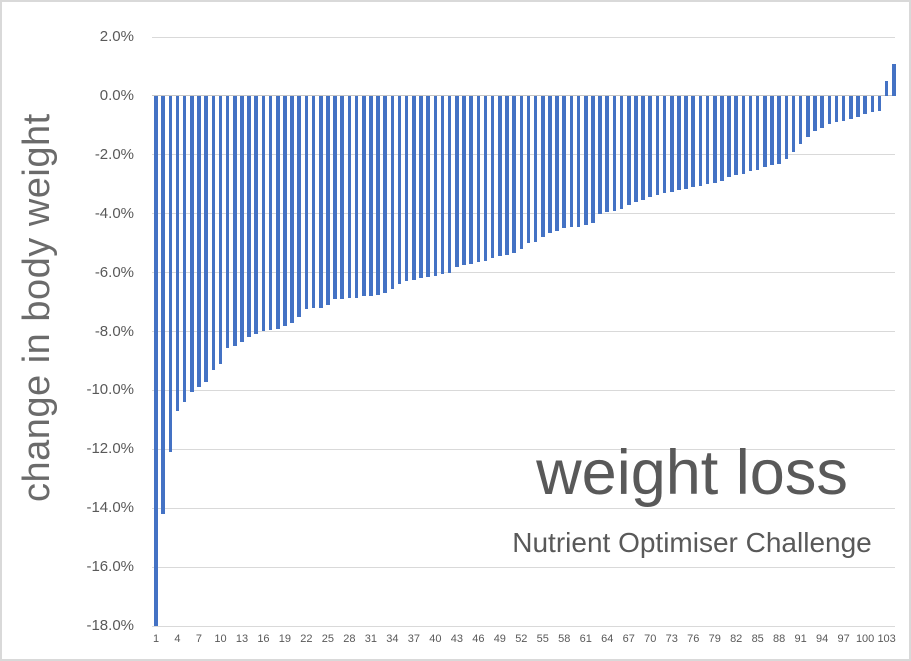 This screenshot has width=911, height=661. I want to click on x-tick-label: 31, so click(370, 639).